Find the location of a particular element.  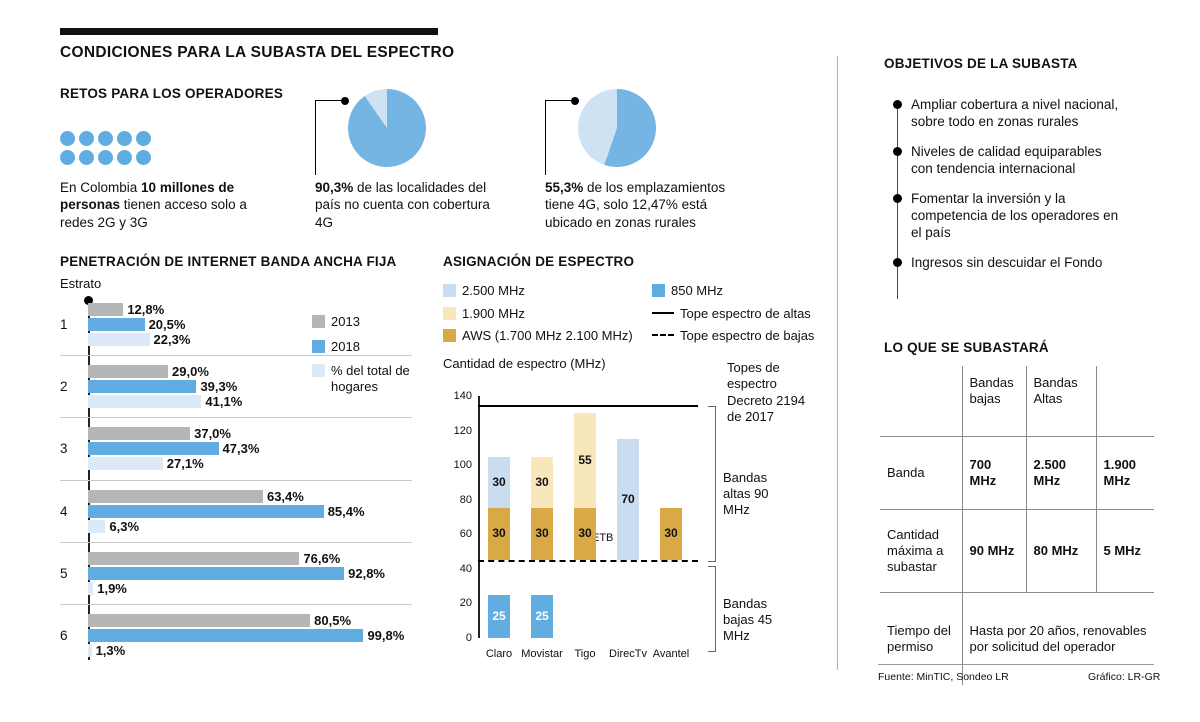

penetration-row: 3 37,0% 47,3% 27,1% is located at coordinates (236, 449).